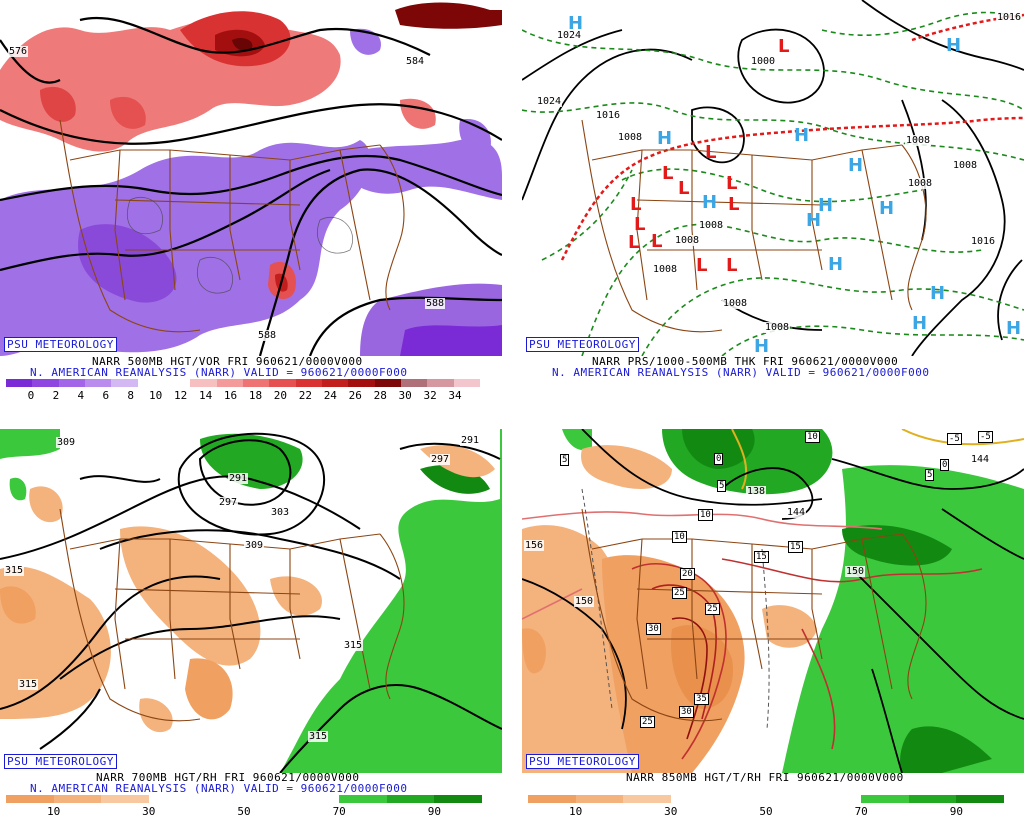 The height and width of the screenshot is (819, 1024). What do you see at coordinates (761, 557) in the screenshot?
I see `temperature-label: 15` at bounding box center [761, 557].